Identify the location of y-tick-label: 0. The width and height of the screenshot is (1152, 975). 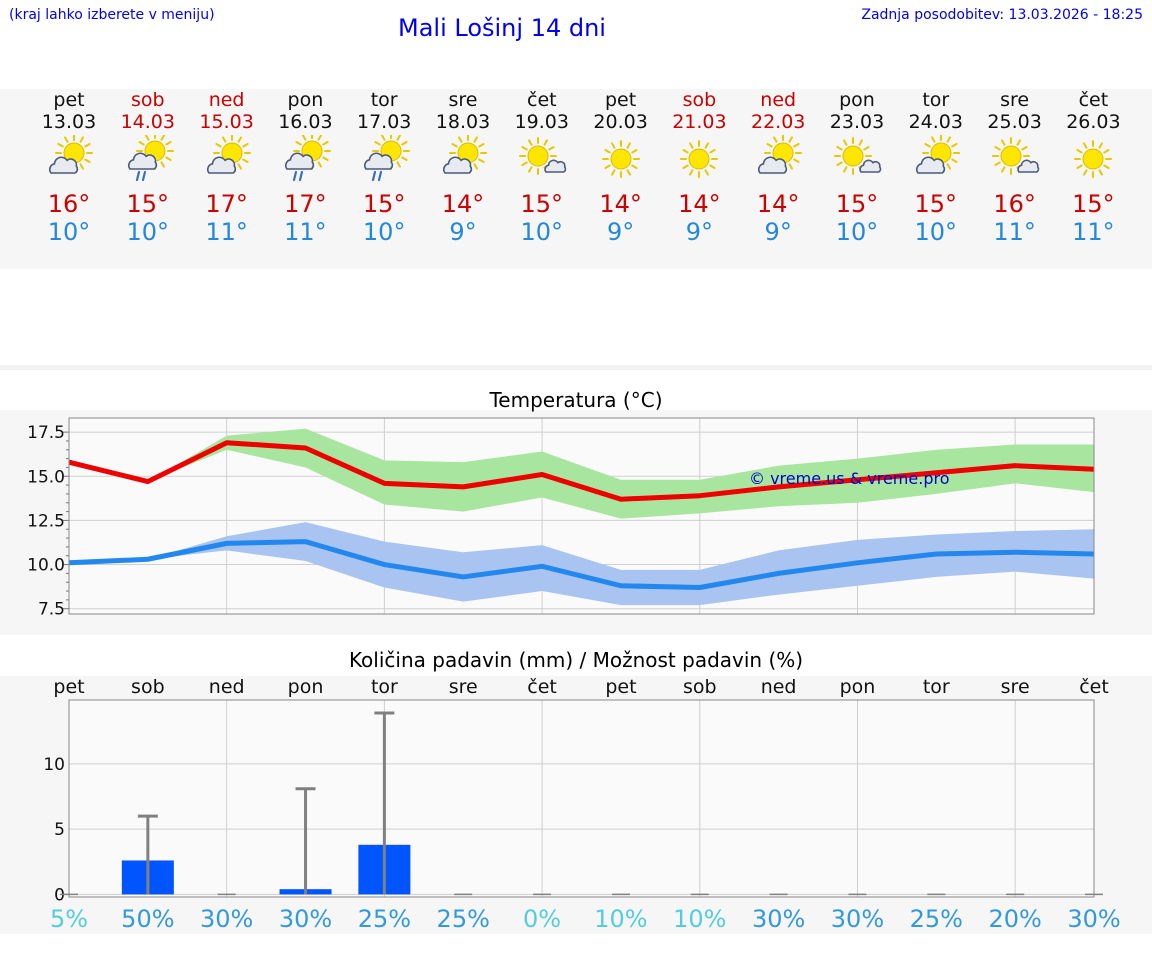
(59, 895).